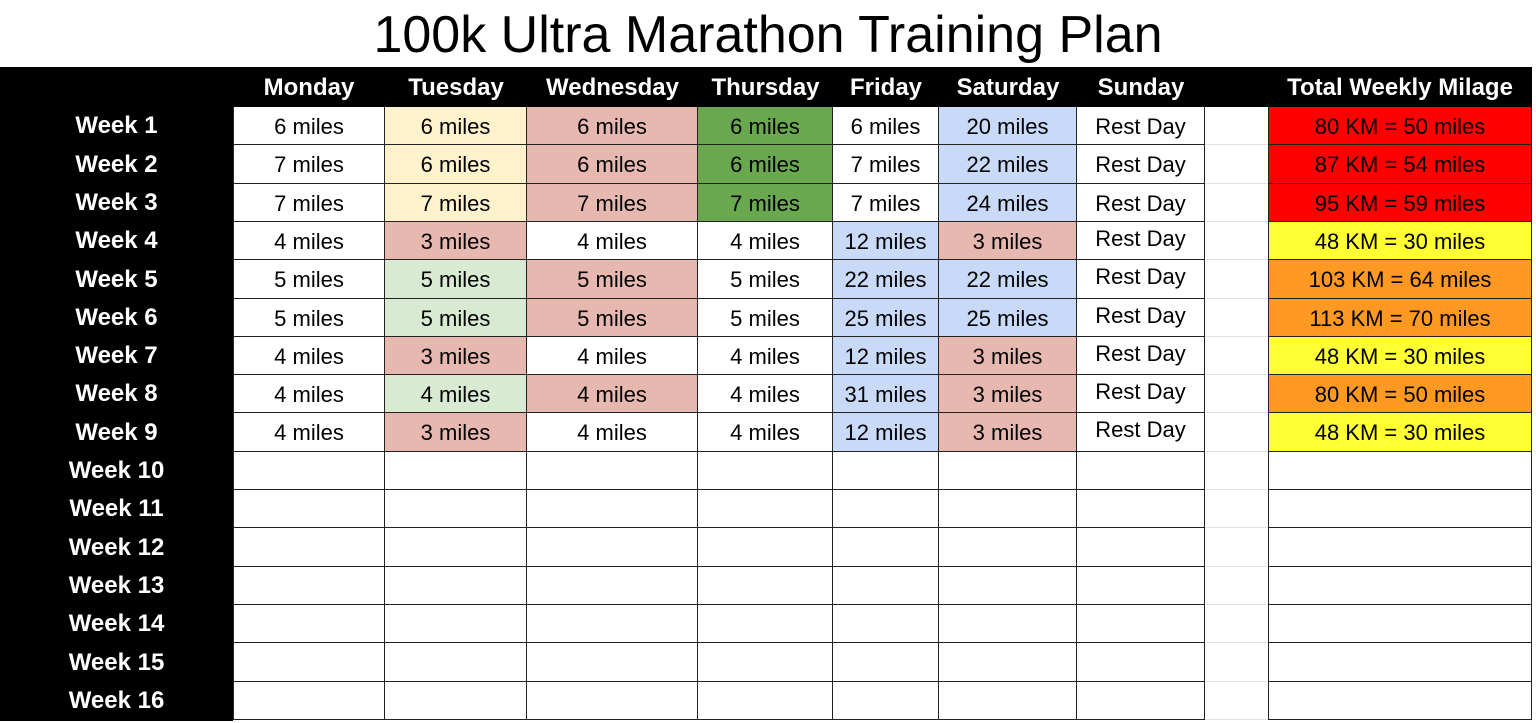 The image size is (1536, 723). I want to click on cell-week7-wednesday: 4 miles, so click(612, 356).